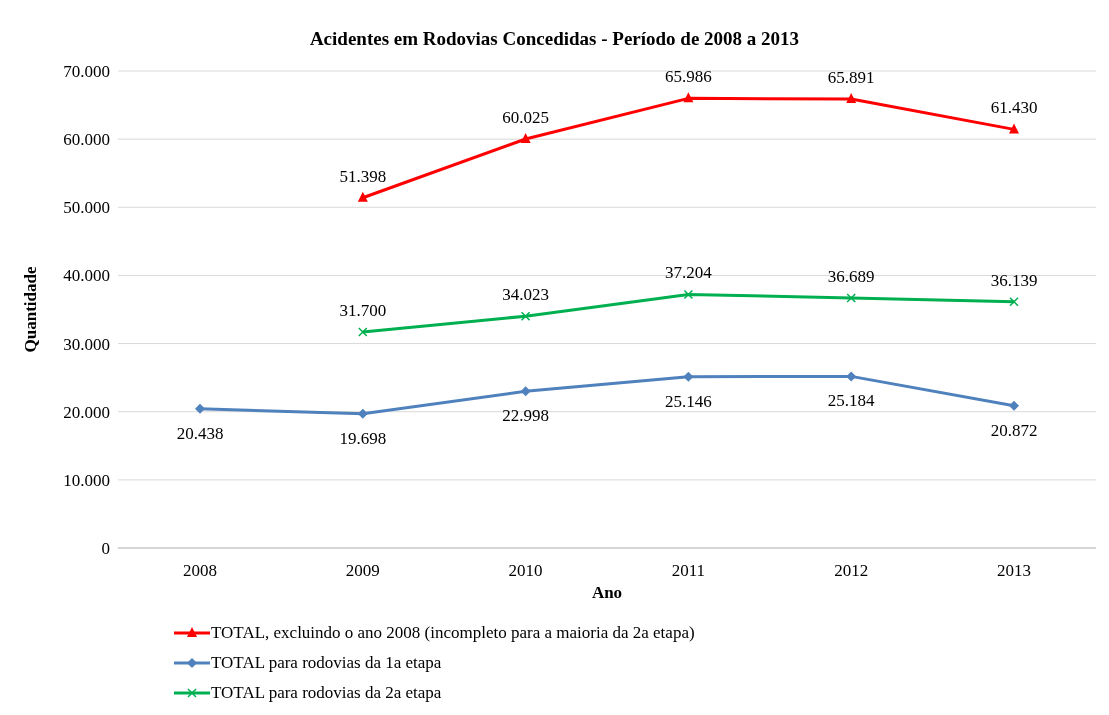 This screenshot has width=1109, height=715. Describe the element at coordinates (363, 176) in the screenshot. I see `data-label: 51.398` at that location.